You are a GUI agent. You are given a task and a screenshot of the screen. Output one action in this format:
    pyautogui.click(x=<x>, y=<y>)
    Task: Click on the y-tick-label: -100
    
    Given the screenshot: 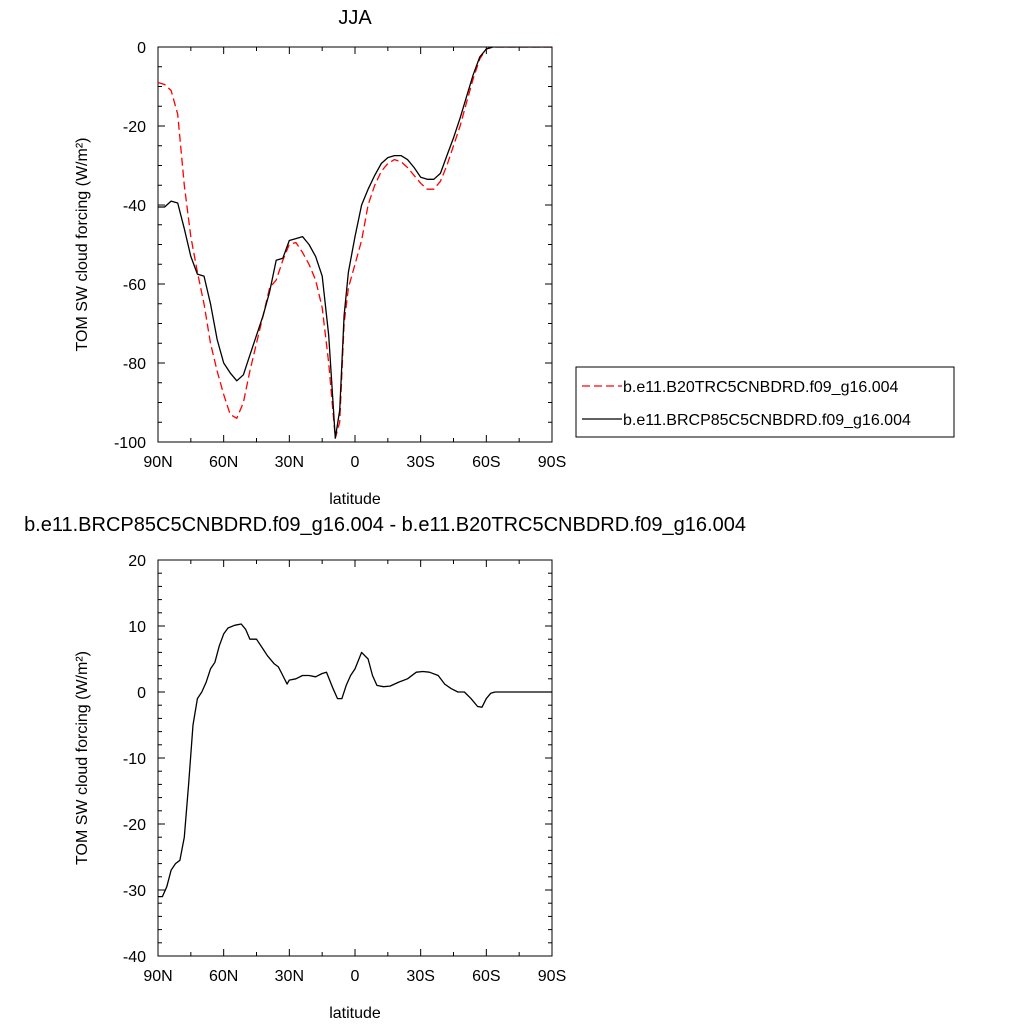 What is the action you would take?
    pyautogui.click(x=130, y=443)
    